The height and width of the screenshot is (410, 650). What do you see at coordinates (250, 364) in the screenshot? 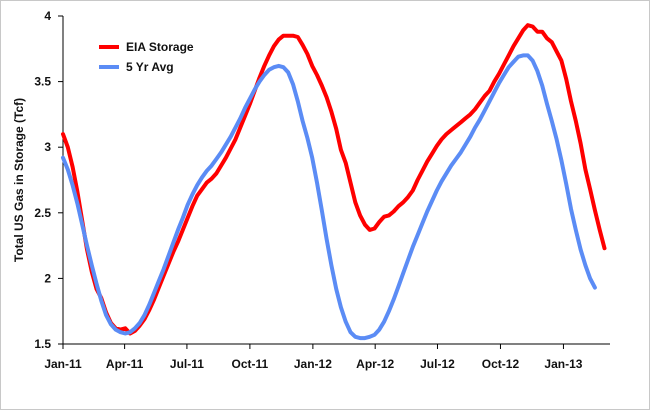
I see `x-tick-label: Oct-11` at bounding box center [250, 364].